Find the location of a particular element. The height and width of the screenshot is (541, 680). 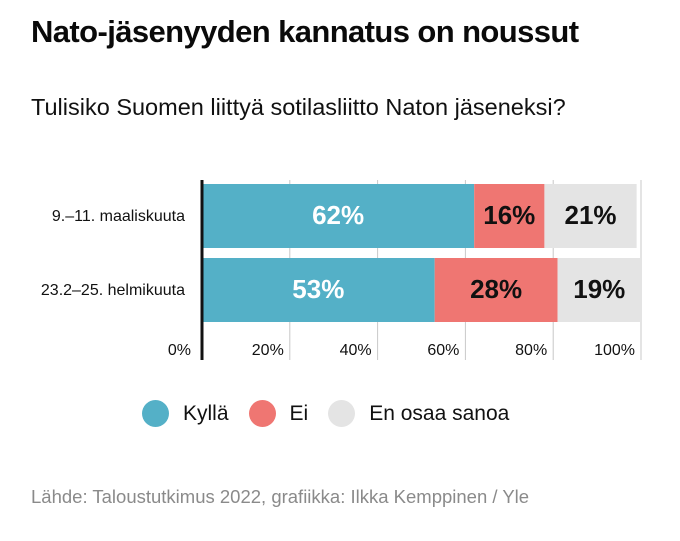

legend-swatch-ei is located at coordinates (262, 413).